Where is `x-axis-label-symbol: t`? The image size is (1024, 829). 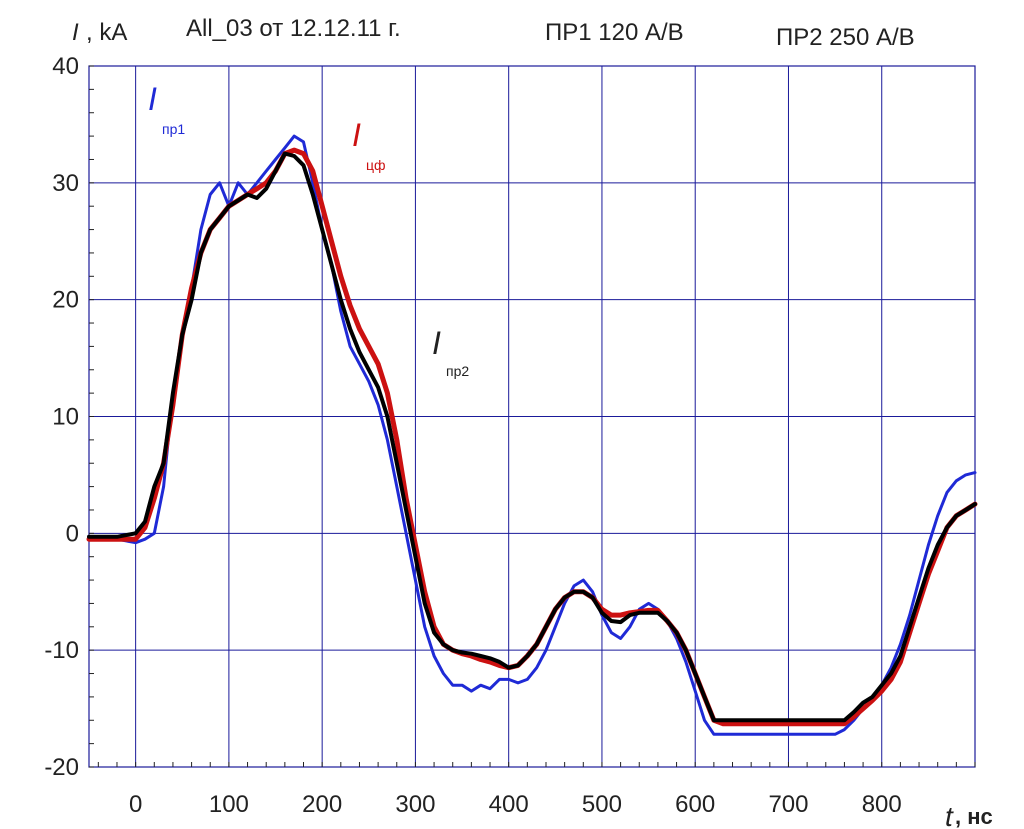
x-axis-label-symbol: t is located at coordinates (949, 815).